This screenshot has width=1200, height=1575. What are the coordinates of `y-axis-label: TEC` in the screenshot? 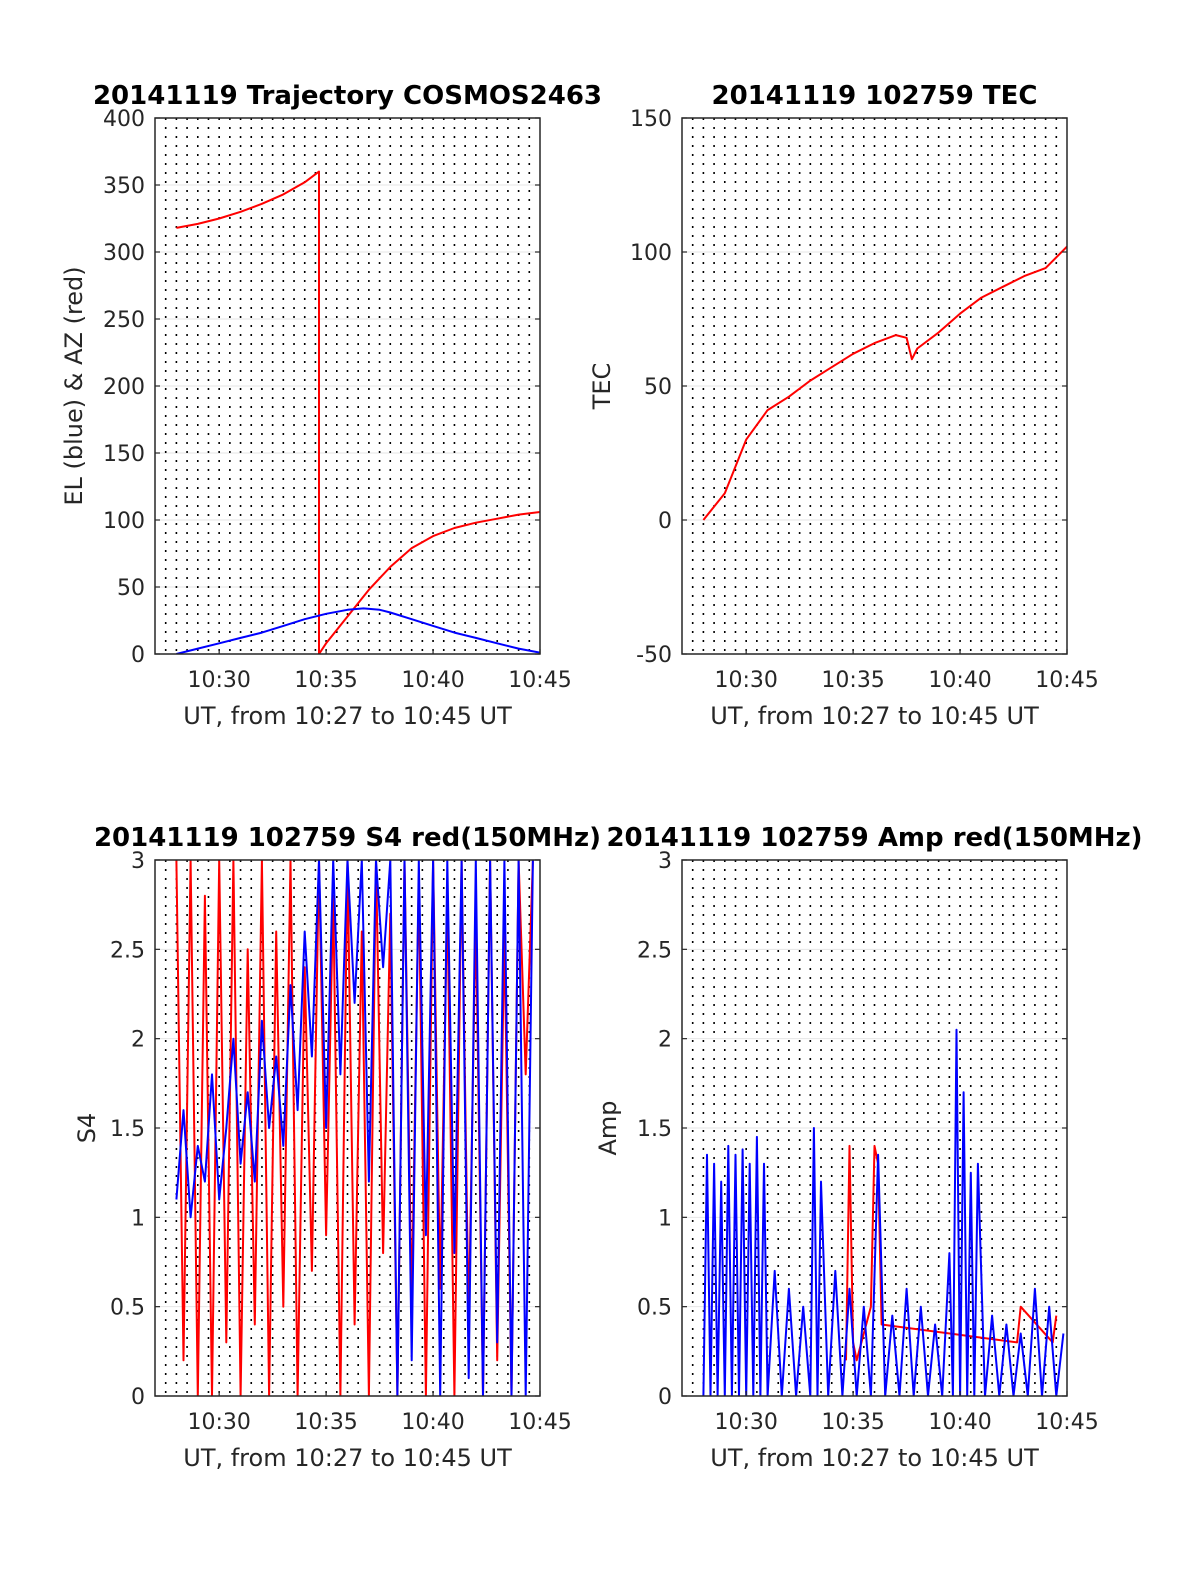 It's located at (602, 387).